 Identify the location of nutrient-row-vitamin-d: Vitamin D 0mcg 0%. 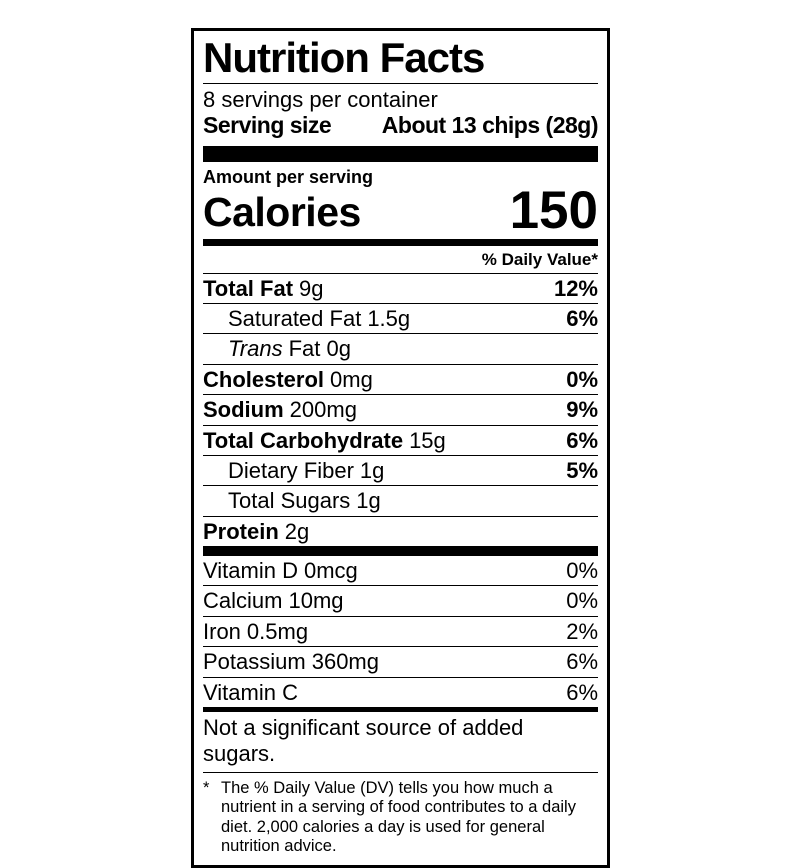
(400, 570).